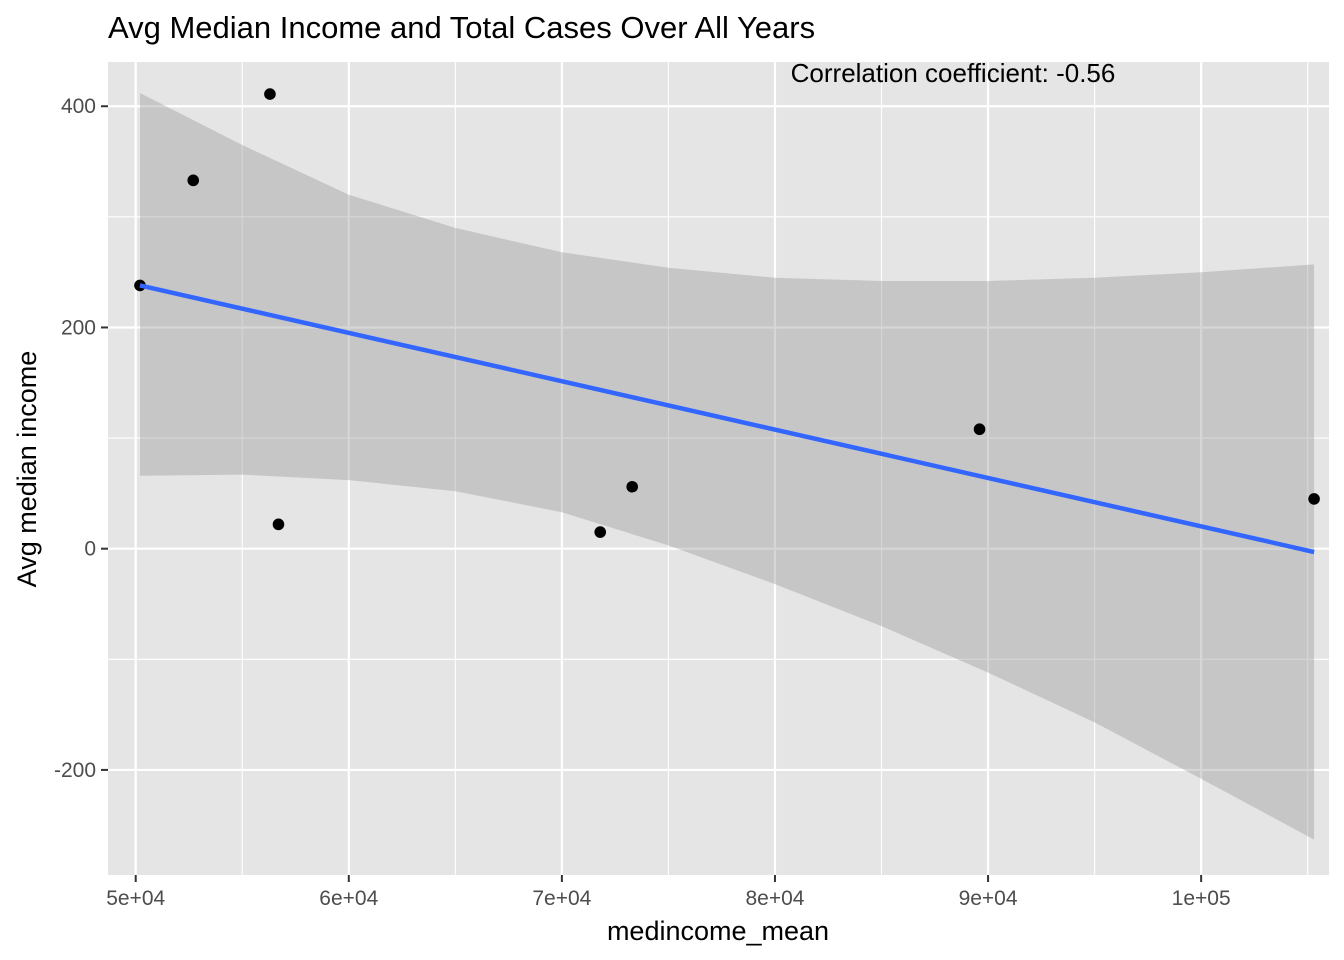  I want to click on y-tick-label: 200, so click(78, 327).